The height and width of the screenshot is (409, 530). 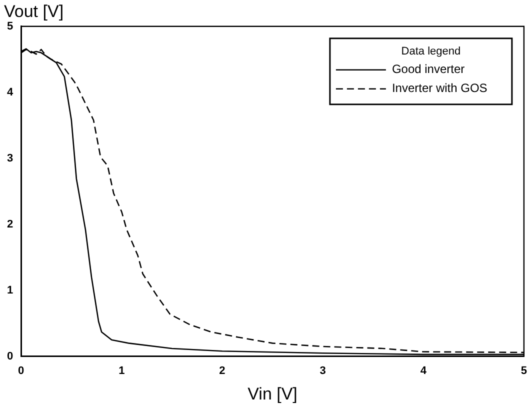 I want to click on x-tick-label: 3, so click(x=323, y=371).